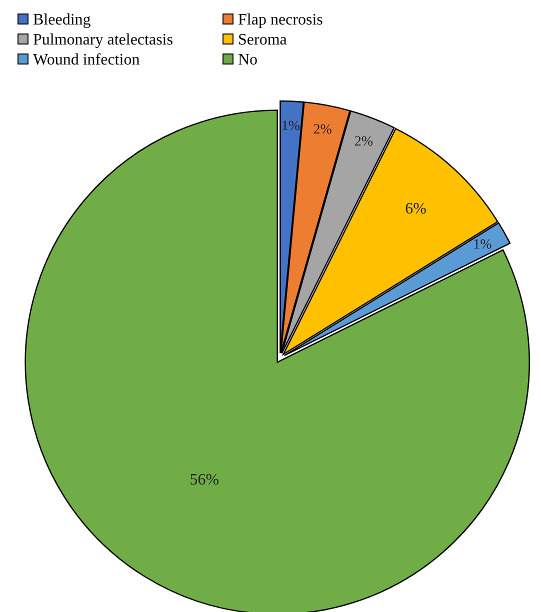 Image resolution: width=541 pixels, height=612 pixels. Describe the element at coordinates (86, 60) in the screenshot. I see `legend-label: Wound infection` at that location.